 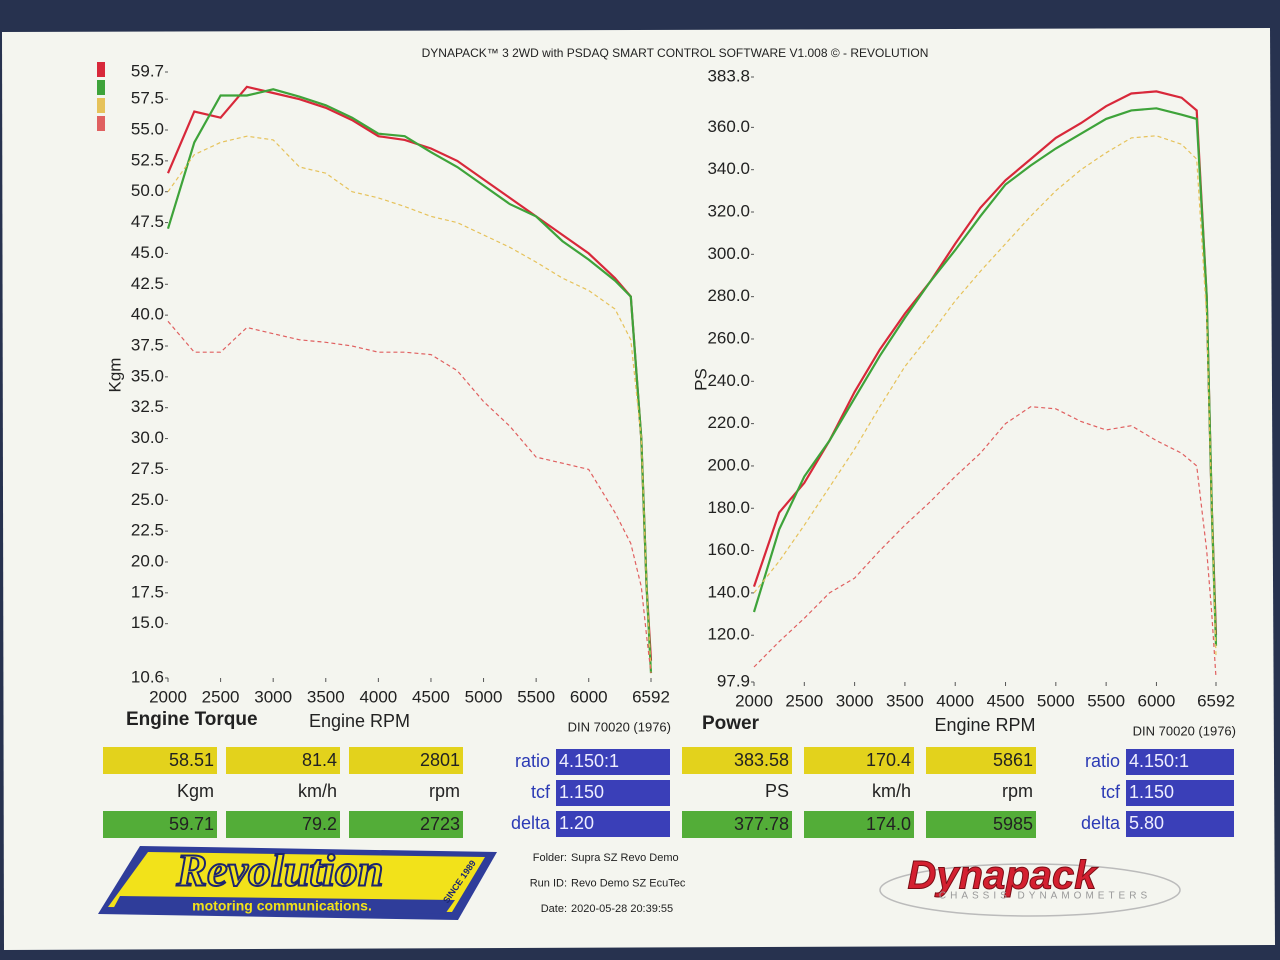 What do you see at coordinates (147, 252) in the screenshot?
I see `y-tick-label: 45.0` at bounding box center [147, 252].